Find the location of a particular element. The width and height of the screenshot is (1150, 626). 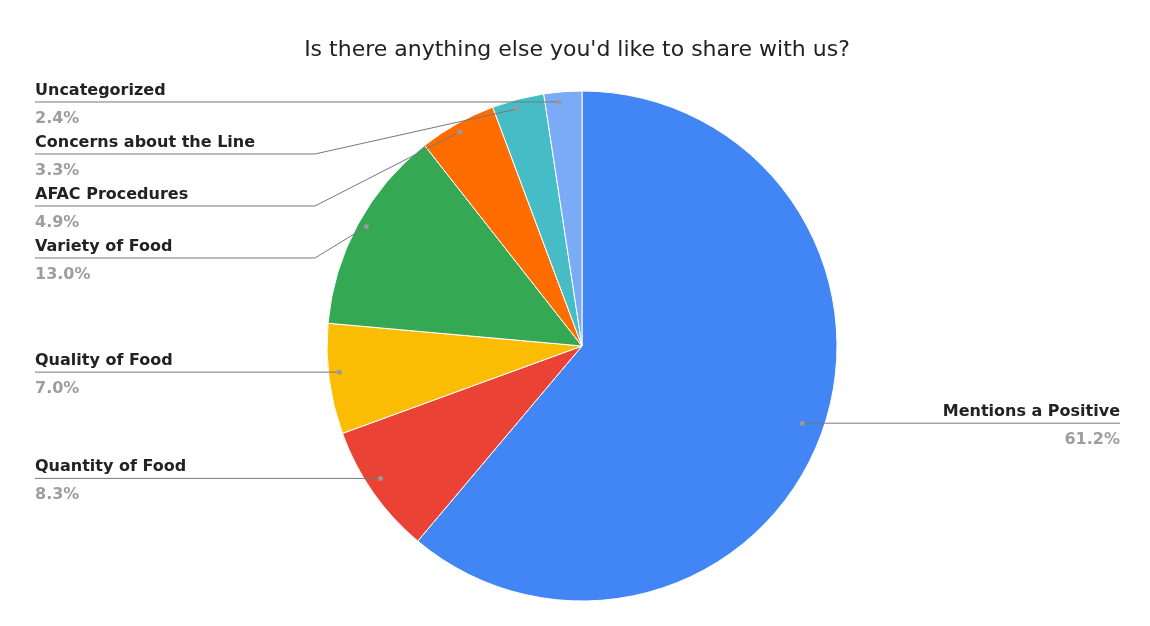

slice-label: Quality of Food is located at coordinates (104, 360).